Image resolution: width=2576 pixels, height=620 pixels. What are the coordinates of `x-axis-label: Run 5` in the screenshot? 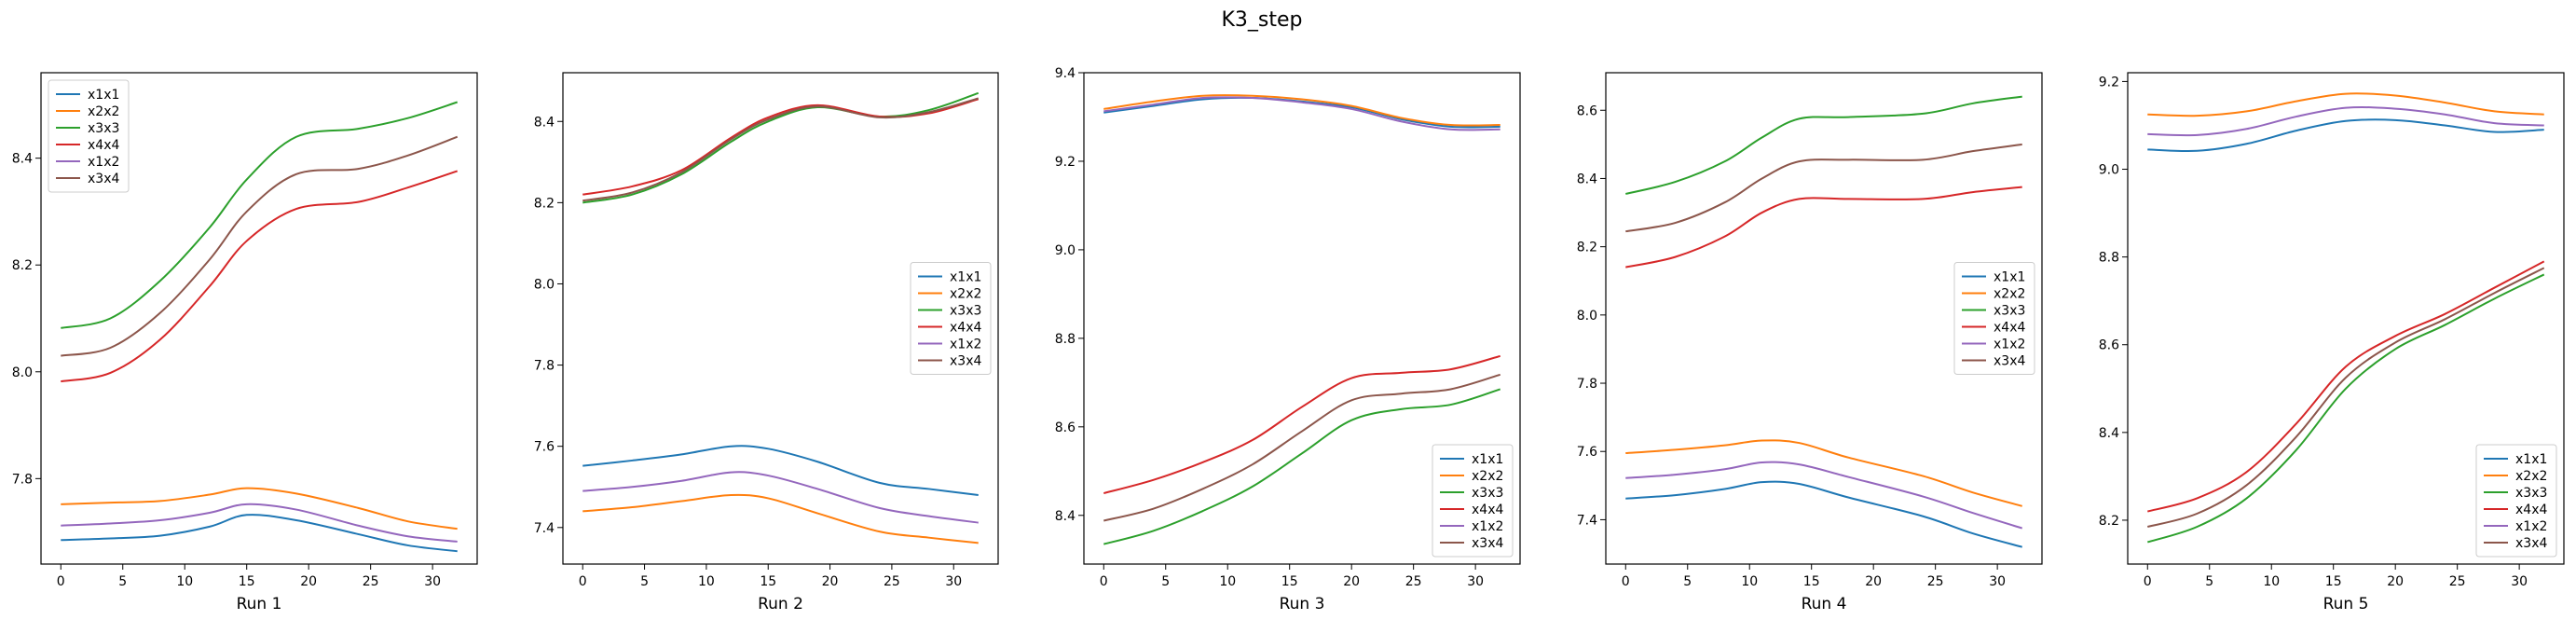 It's located at (2346, 604).